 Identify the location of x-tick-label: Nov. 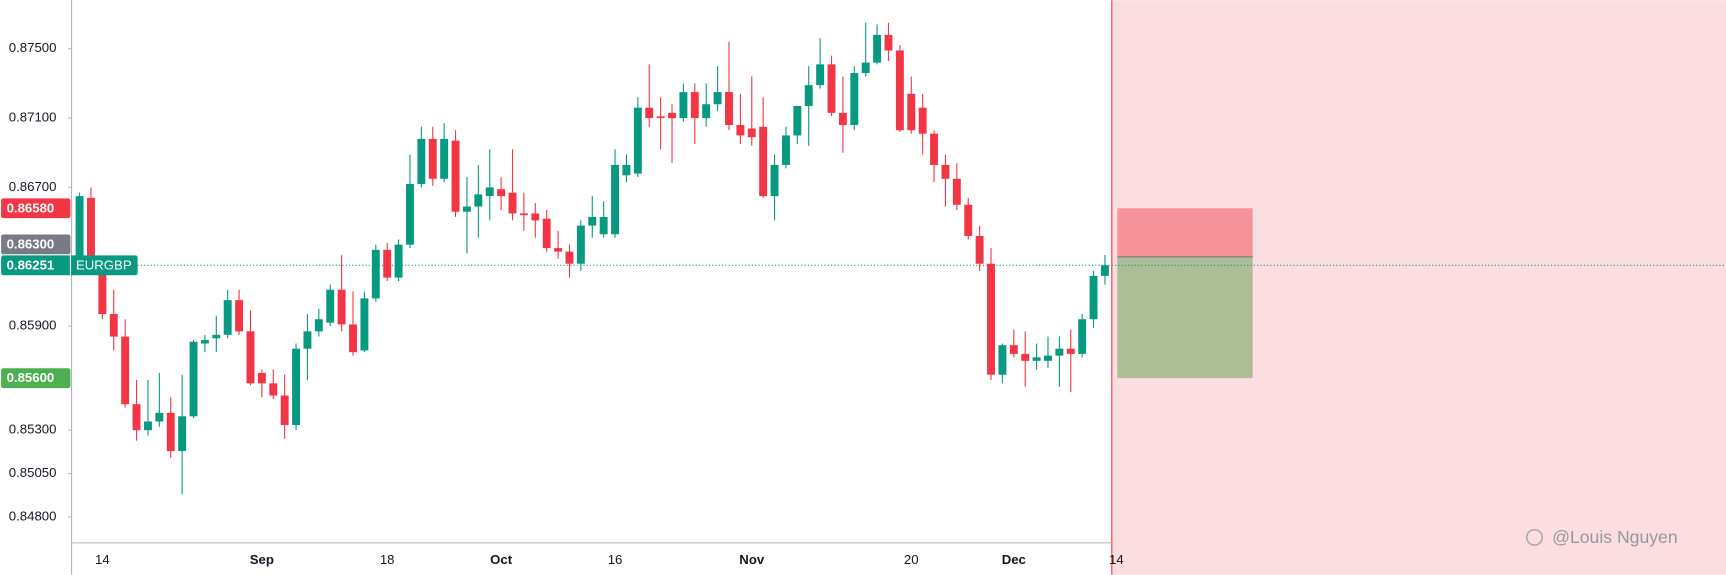
(752, 559).